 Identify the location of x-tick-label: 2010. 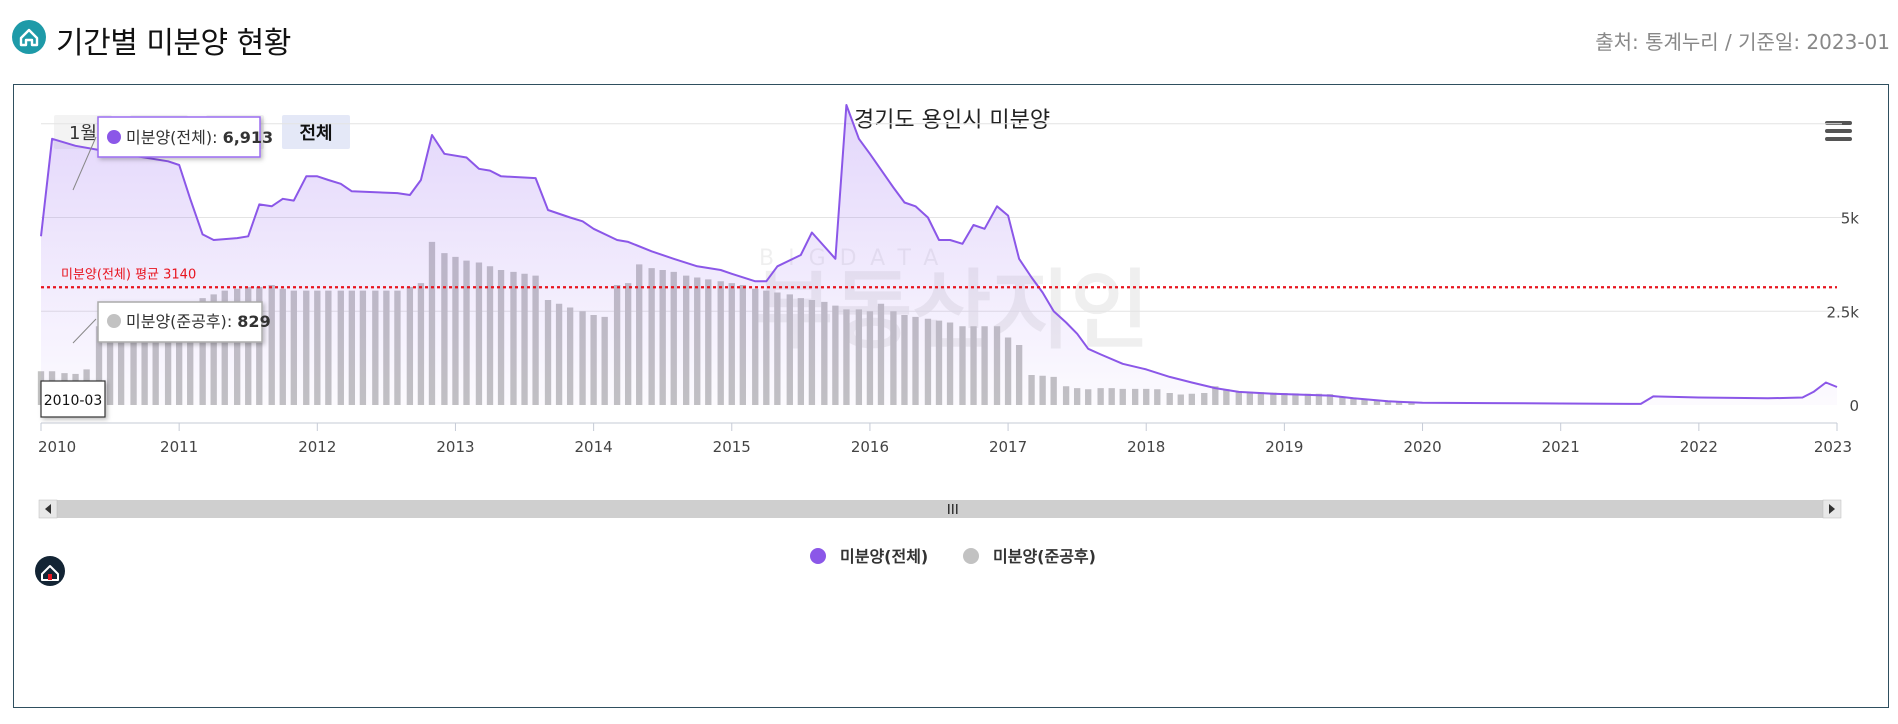
(57, 447).